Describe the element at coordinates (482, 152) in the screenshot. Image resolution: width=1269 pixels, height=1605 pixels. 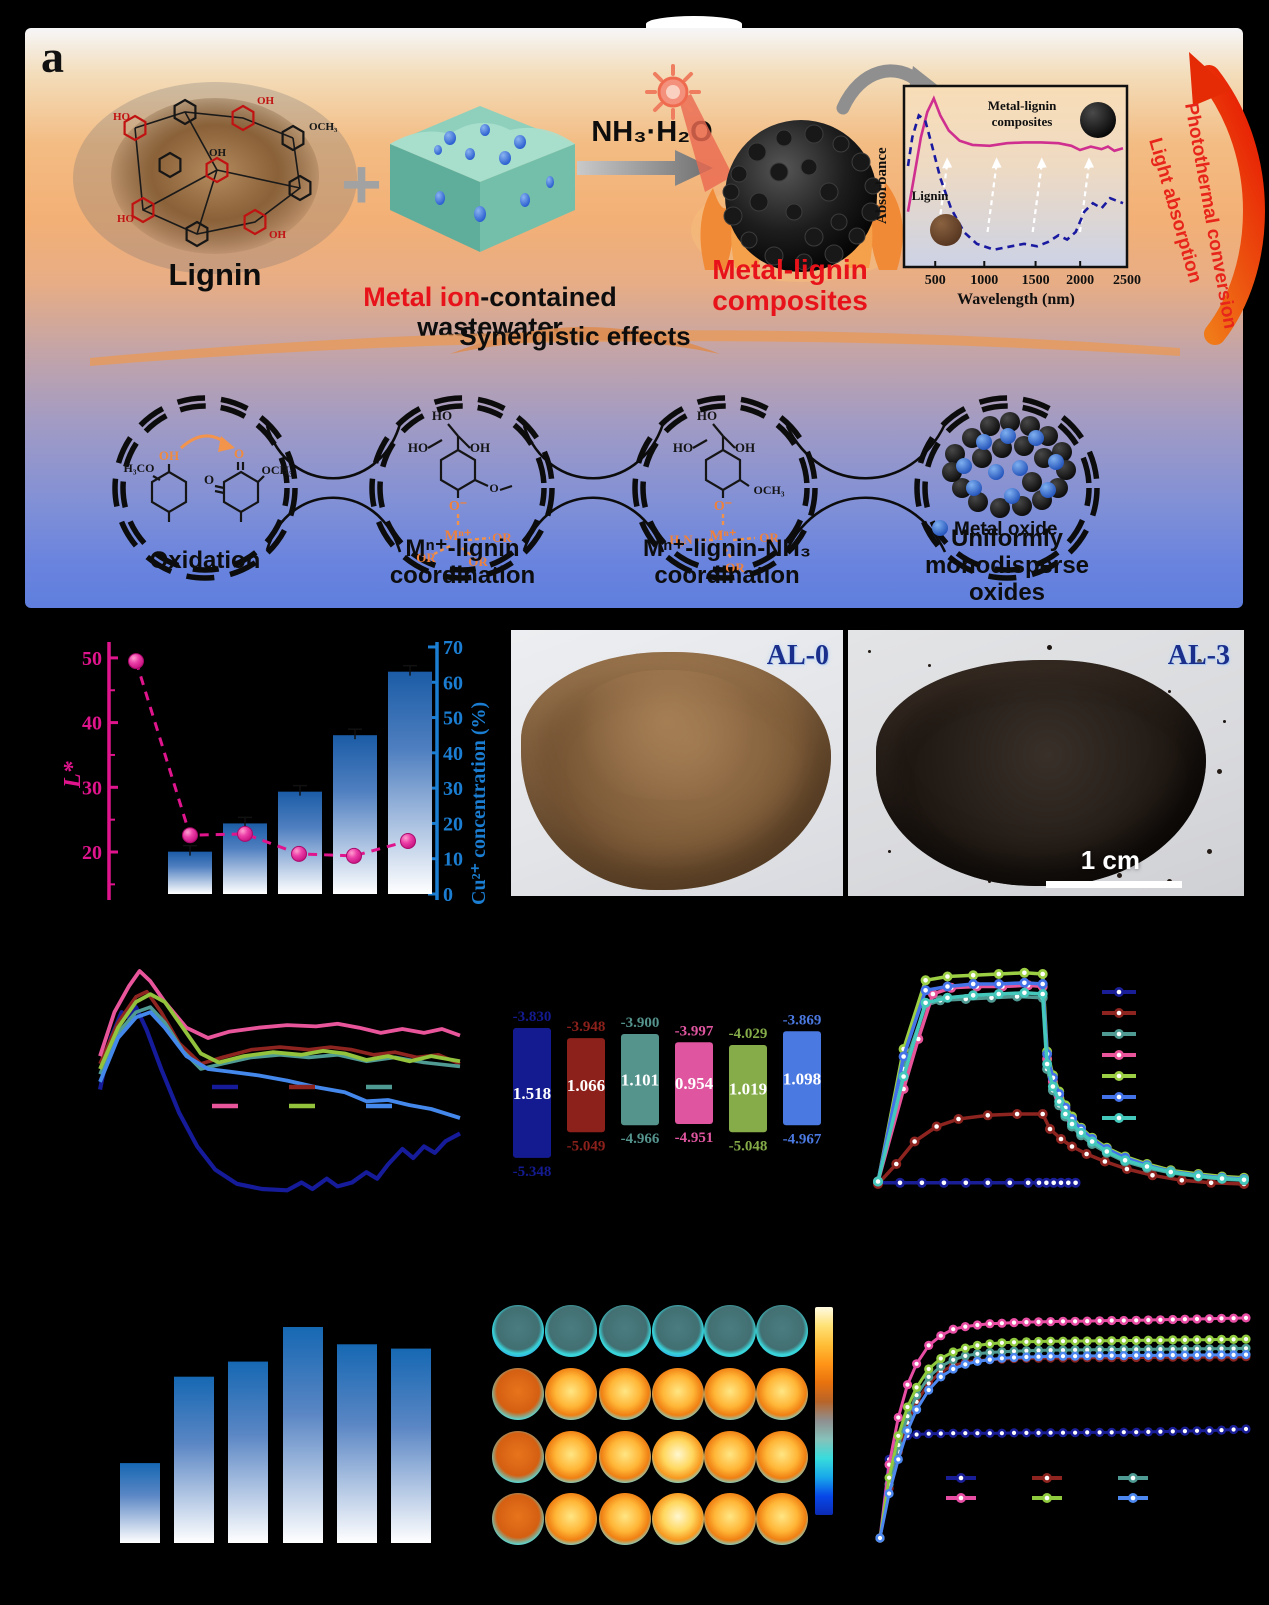
I see `cube-top-waves` at that location.